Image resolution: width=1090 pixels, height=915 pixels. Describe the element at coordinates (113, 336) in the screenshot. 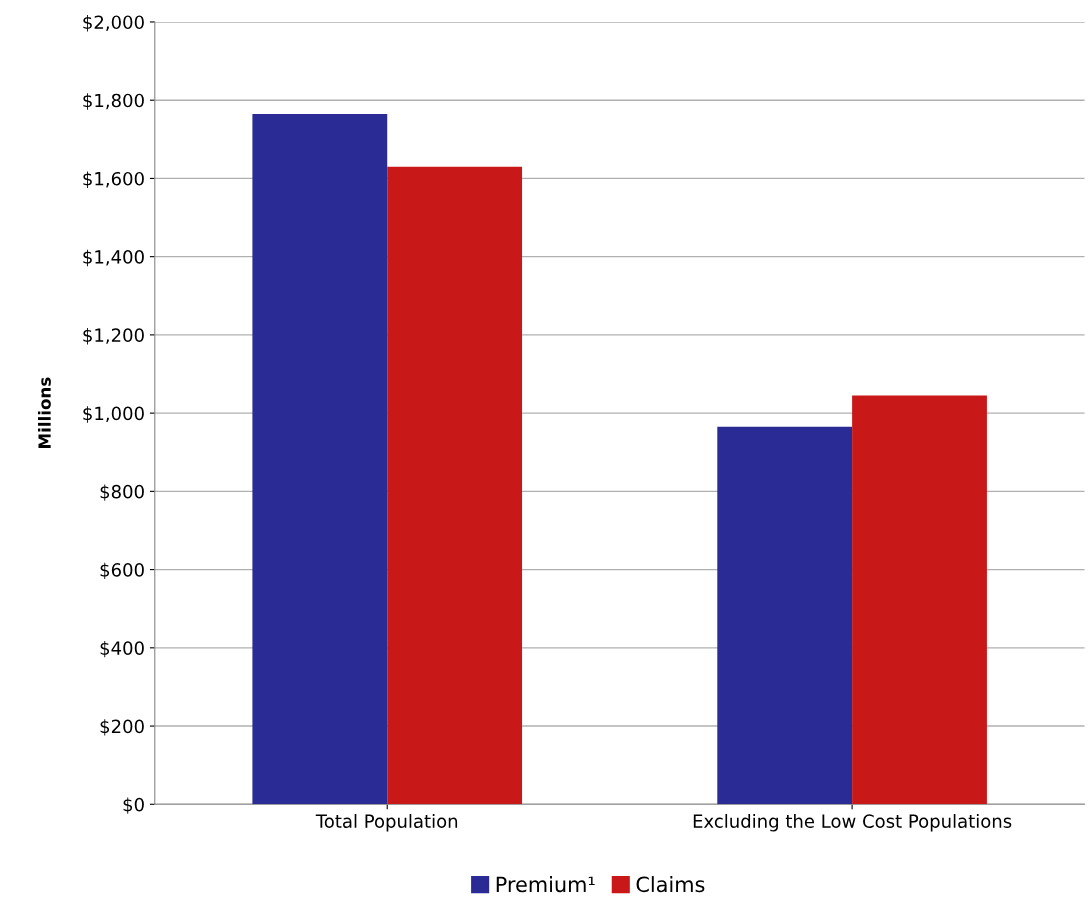

I see `y-tick-label: $1,200` at that location.